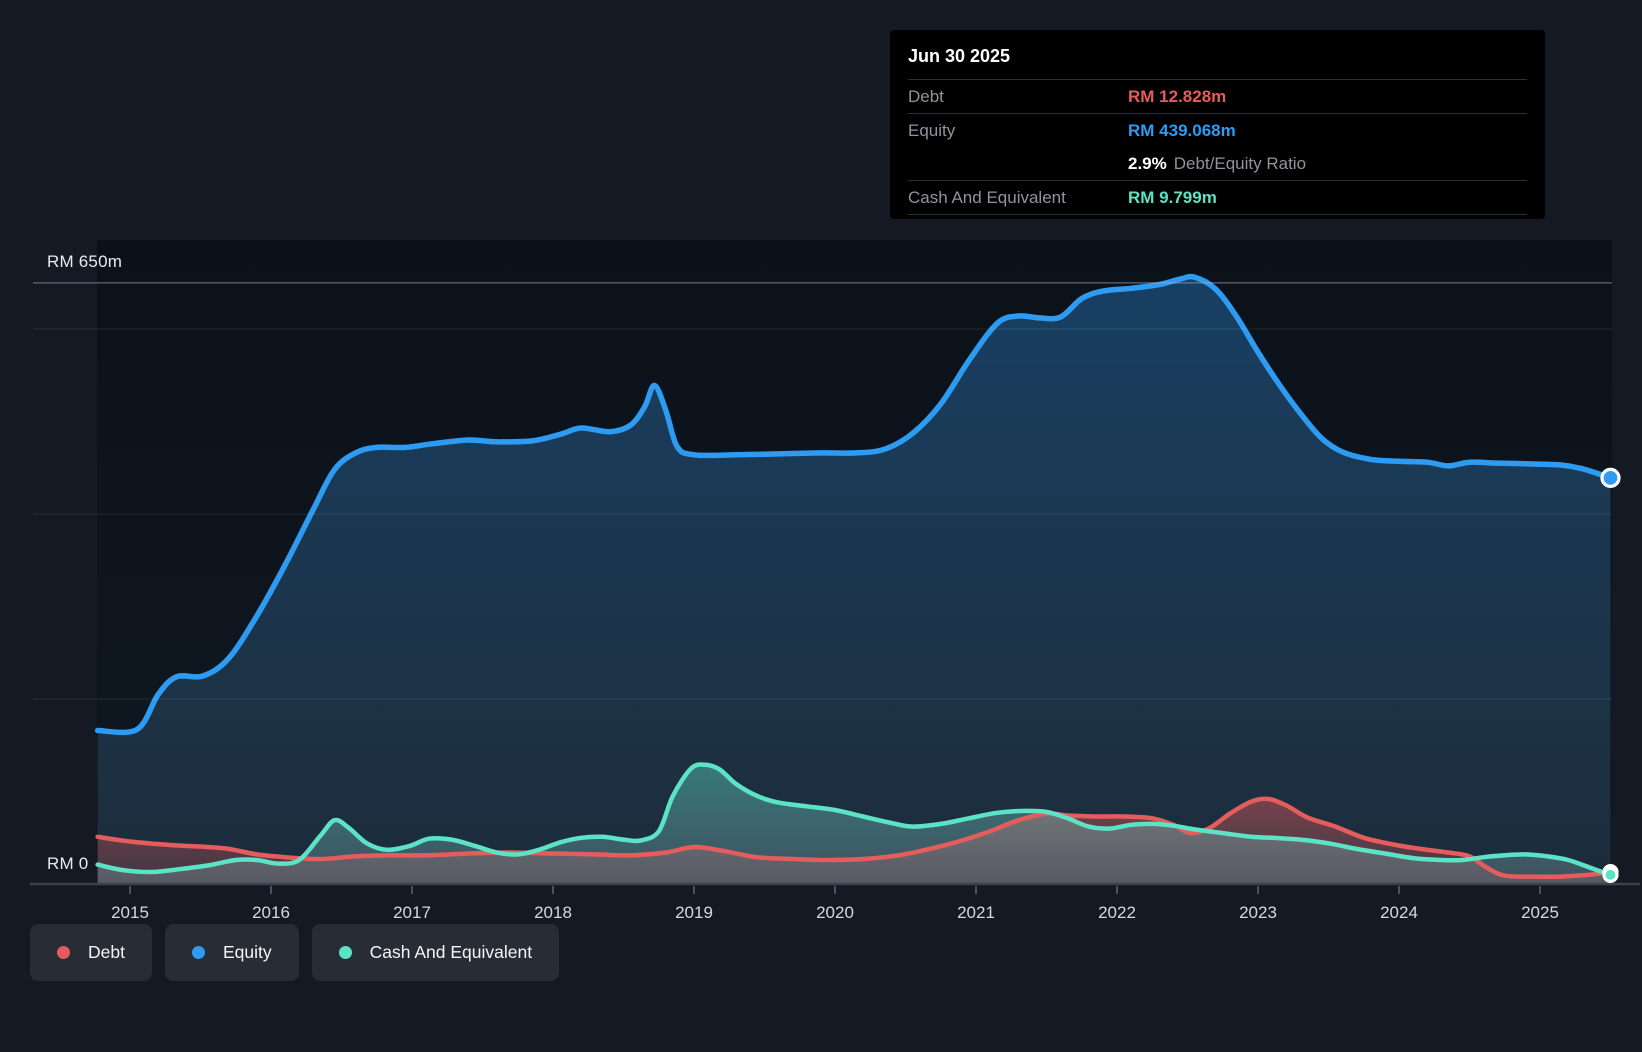 The height and width of the screenshot is (1052, 1642). I want to click on legend: Debt Equity Cash And Equivalent, so click(295, 952).